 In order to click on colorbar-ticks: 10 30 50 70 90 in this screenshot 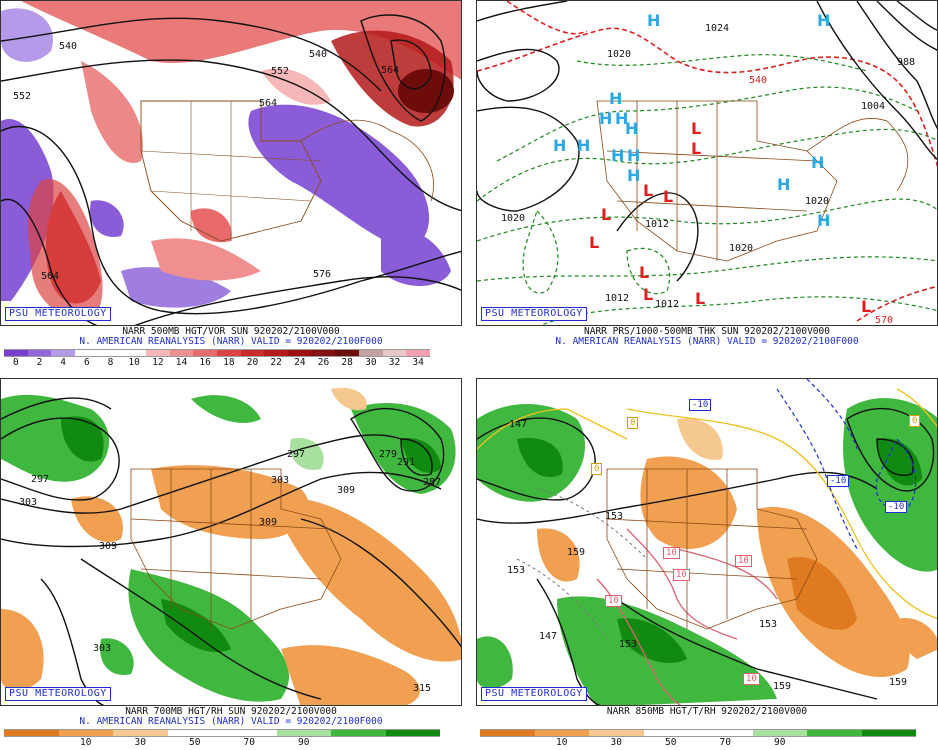, I will do `click(698, 743)`.